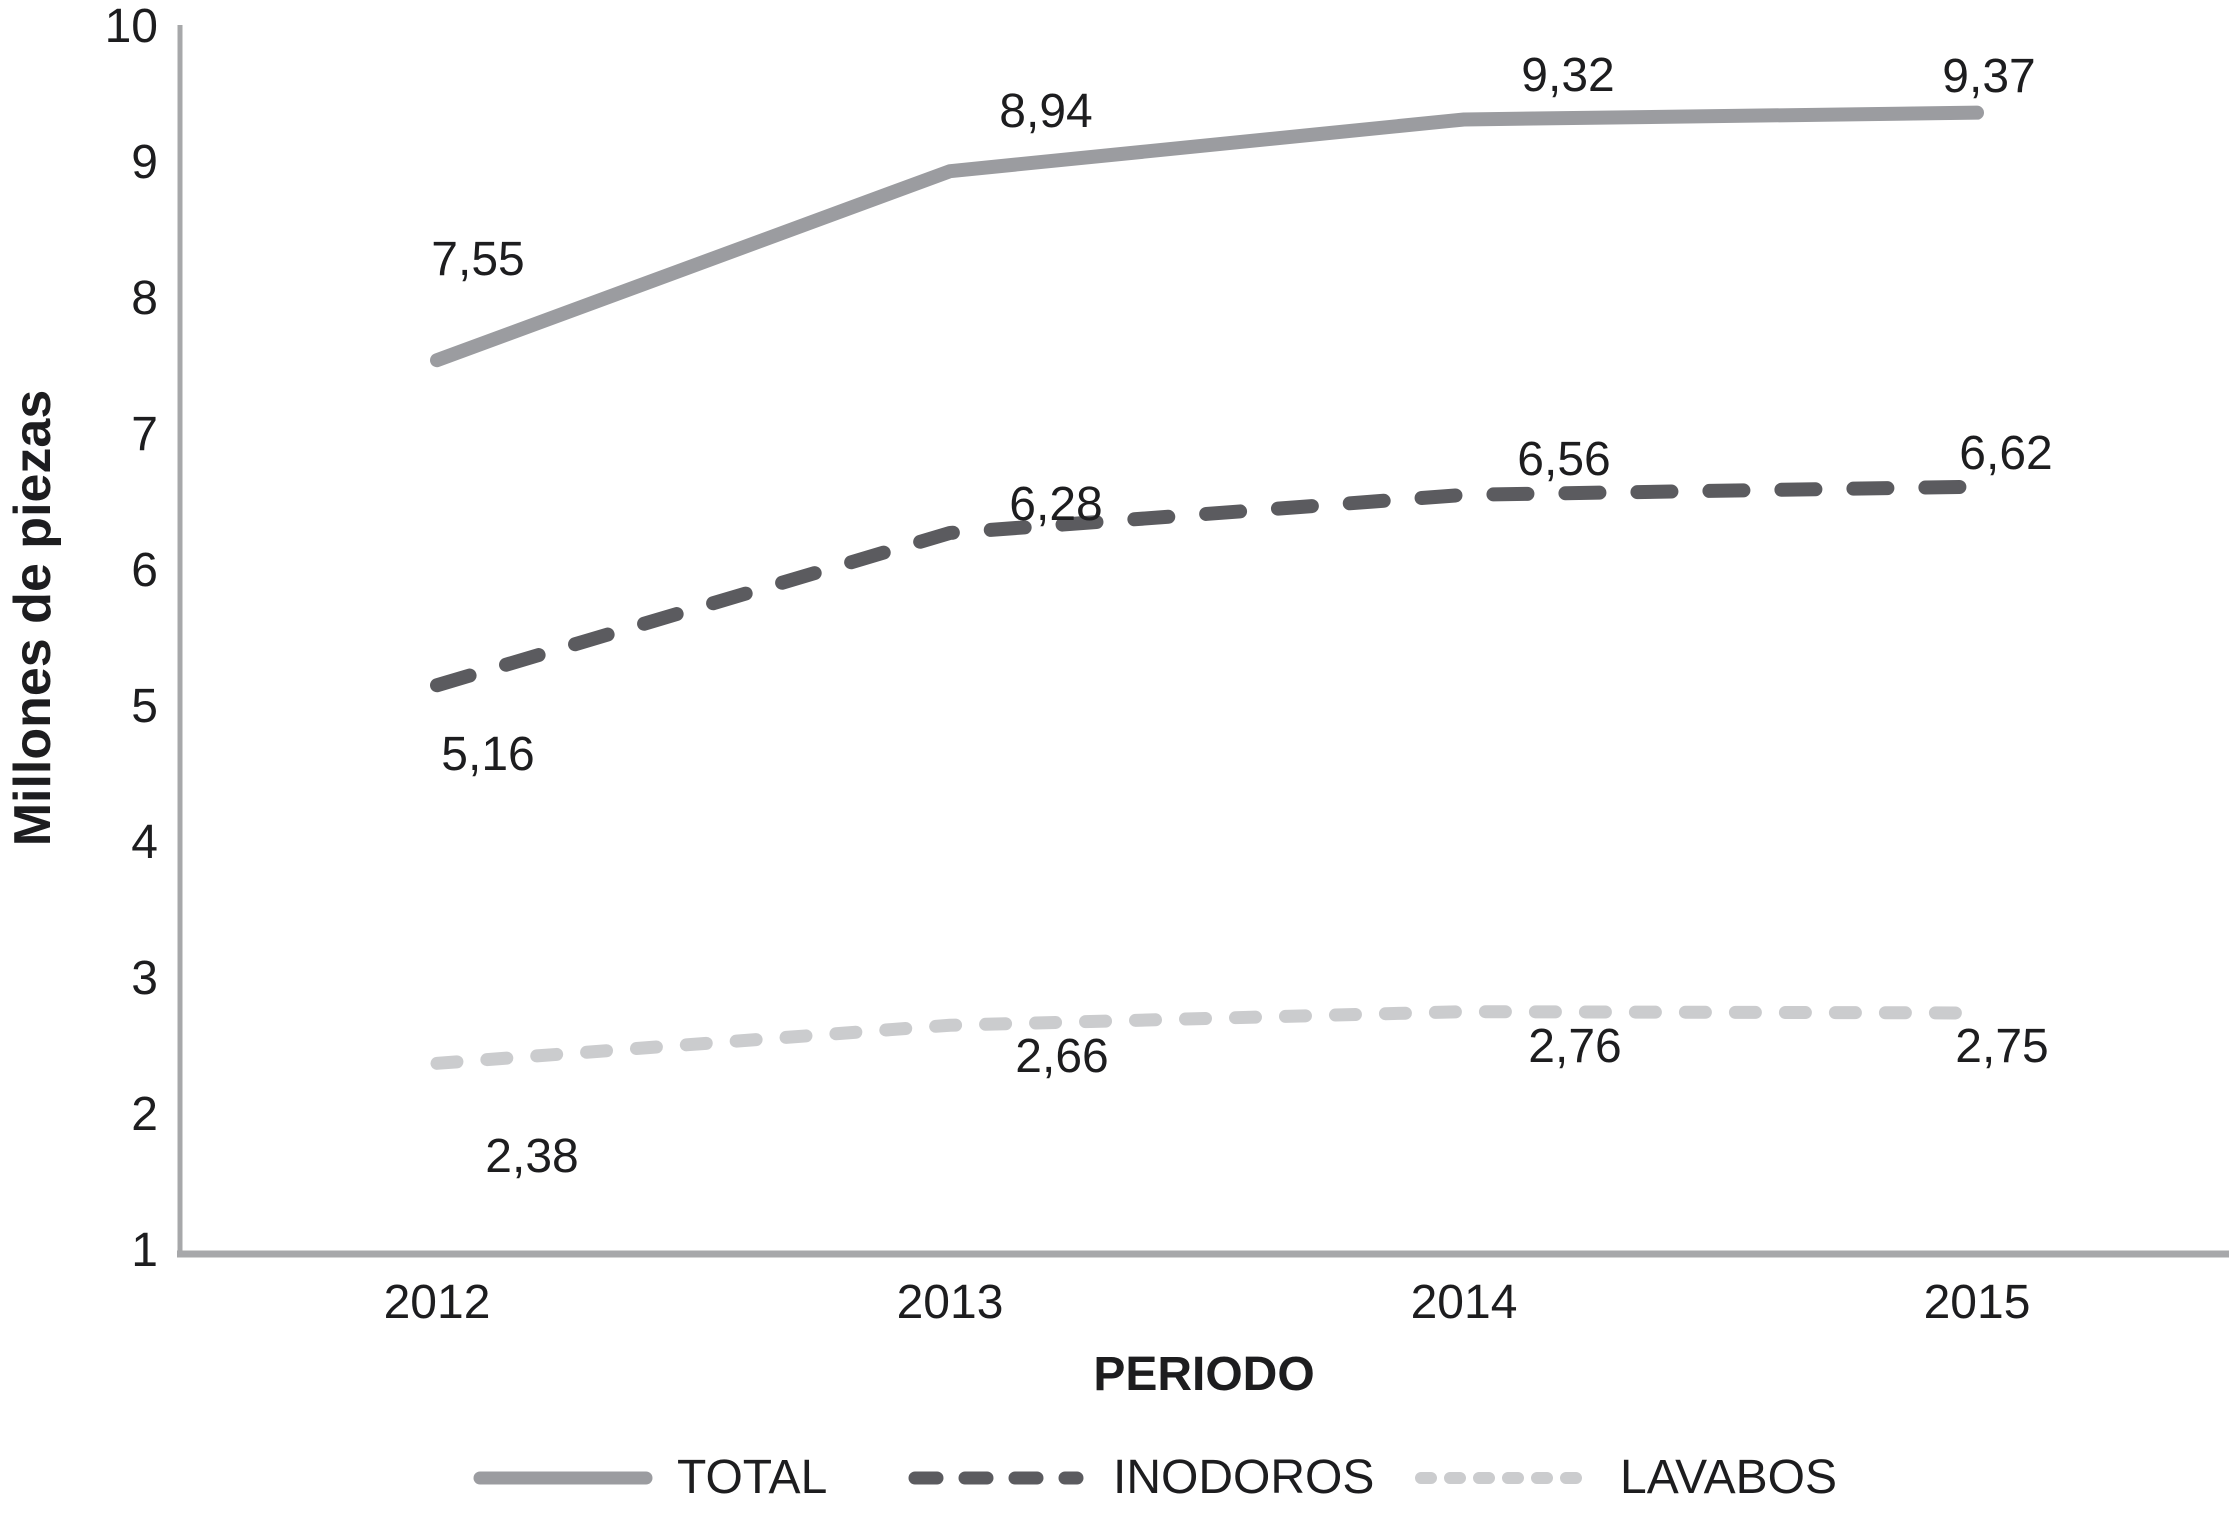 The height and width of the screenshot is (1513, 2229). Describe the element at coordinates (532, 1157) in the screenshot. I see `data-label-lavabos-2012: 2,38` at that location.